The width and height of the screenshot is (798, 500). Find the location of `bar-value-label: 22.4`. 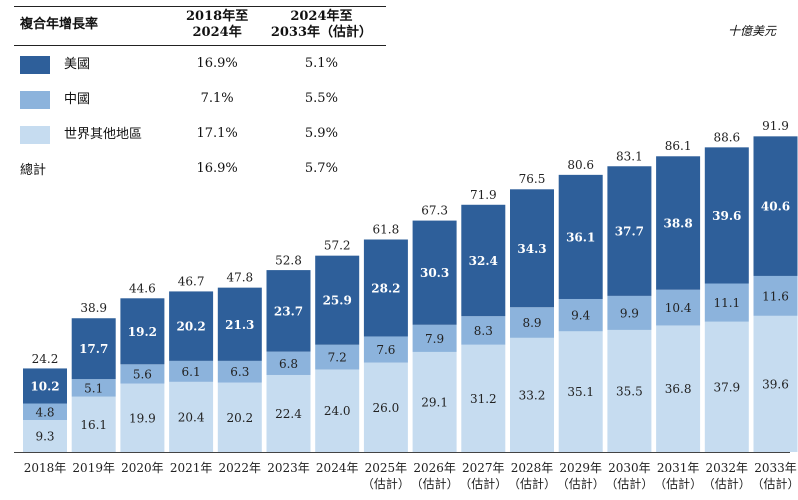

bar-value-label: 22.4 is located at coordinates (288, 414).